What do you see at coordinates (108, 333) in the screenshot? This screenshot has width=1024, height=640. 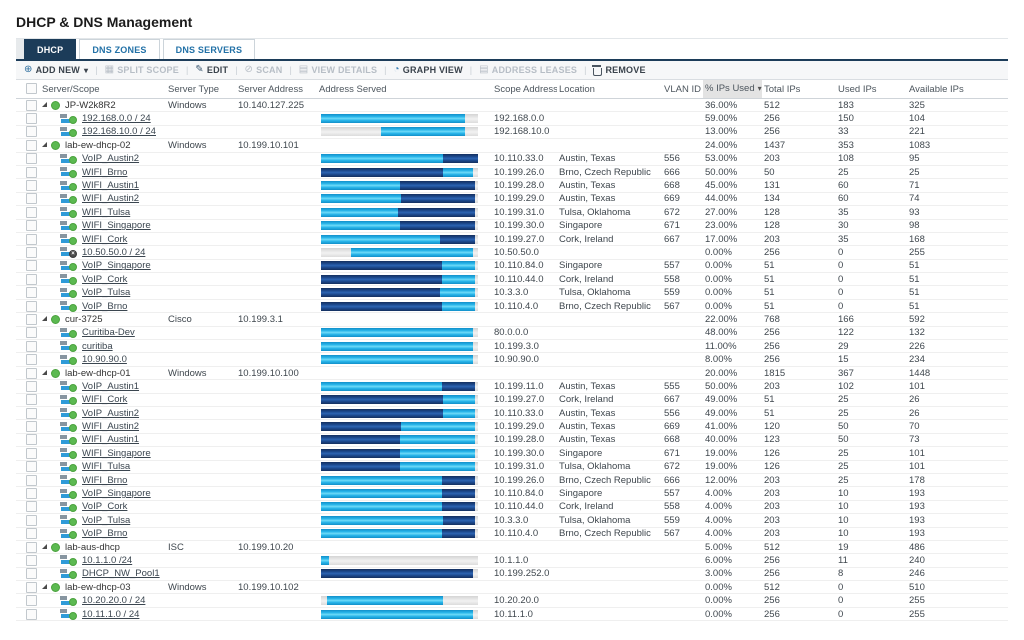 I see `scope-link: Curitiba-Dev` at bounding box center [108, 333].